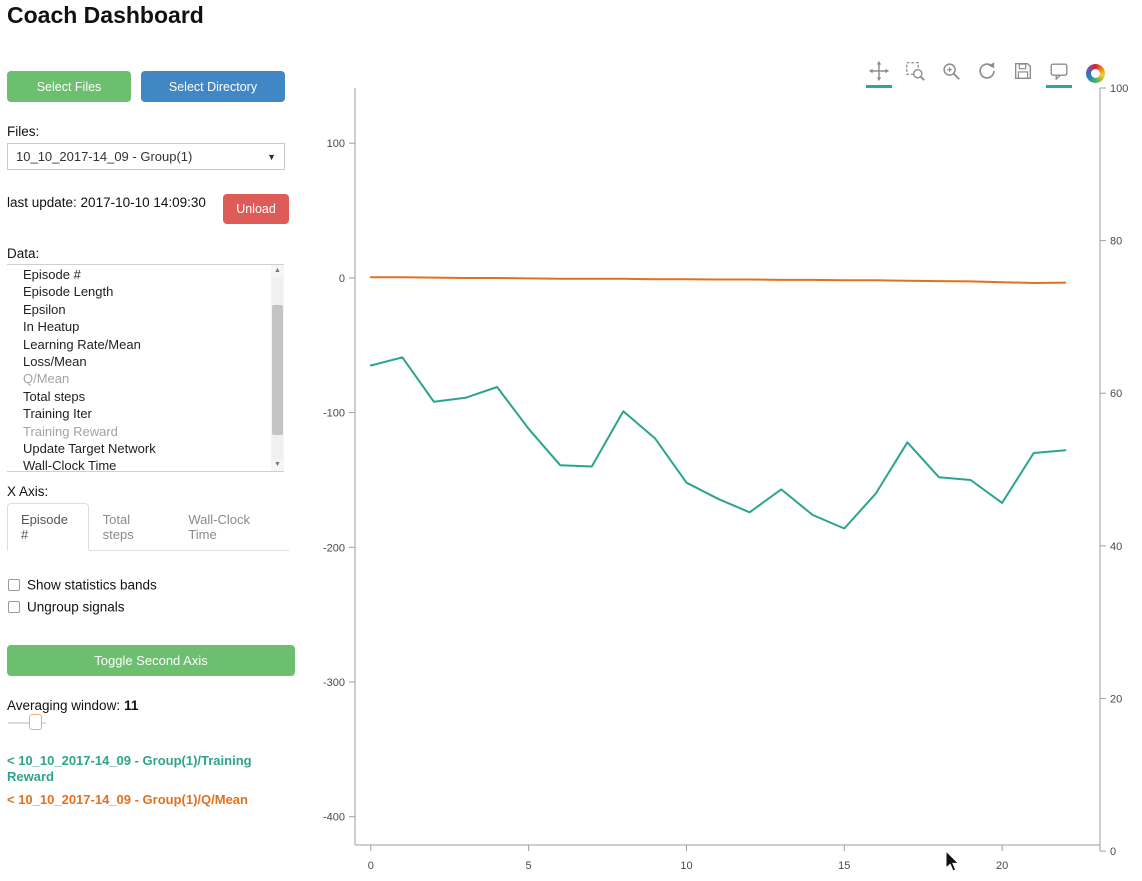 The height and width of the screenshot is (881, 1142). What do you see at coordinates (529, 866) in the screenshot?
I see `x-tick-label: 5` at bounding box center [529, 866].